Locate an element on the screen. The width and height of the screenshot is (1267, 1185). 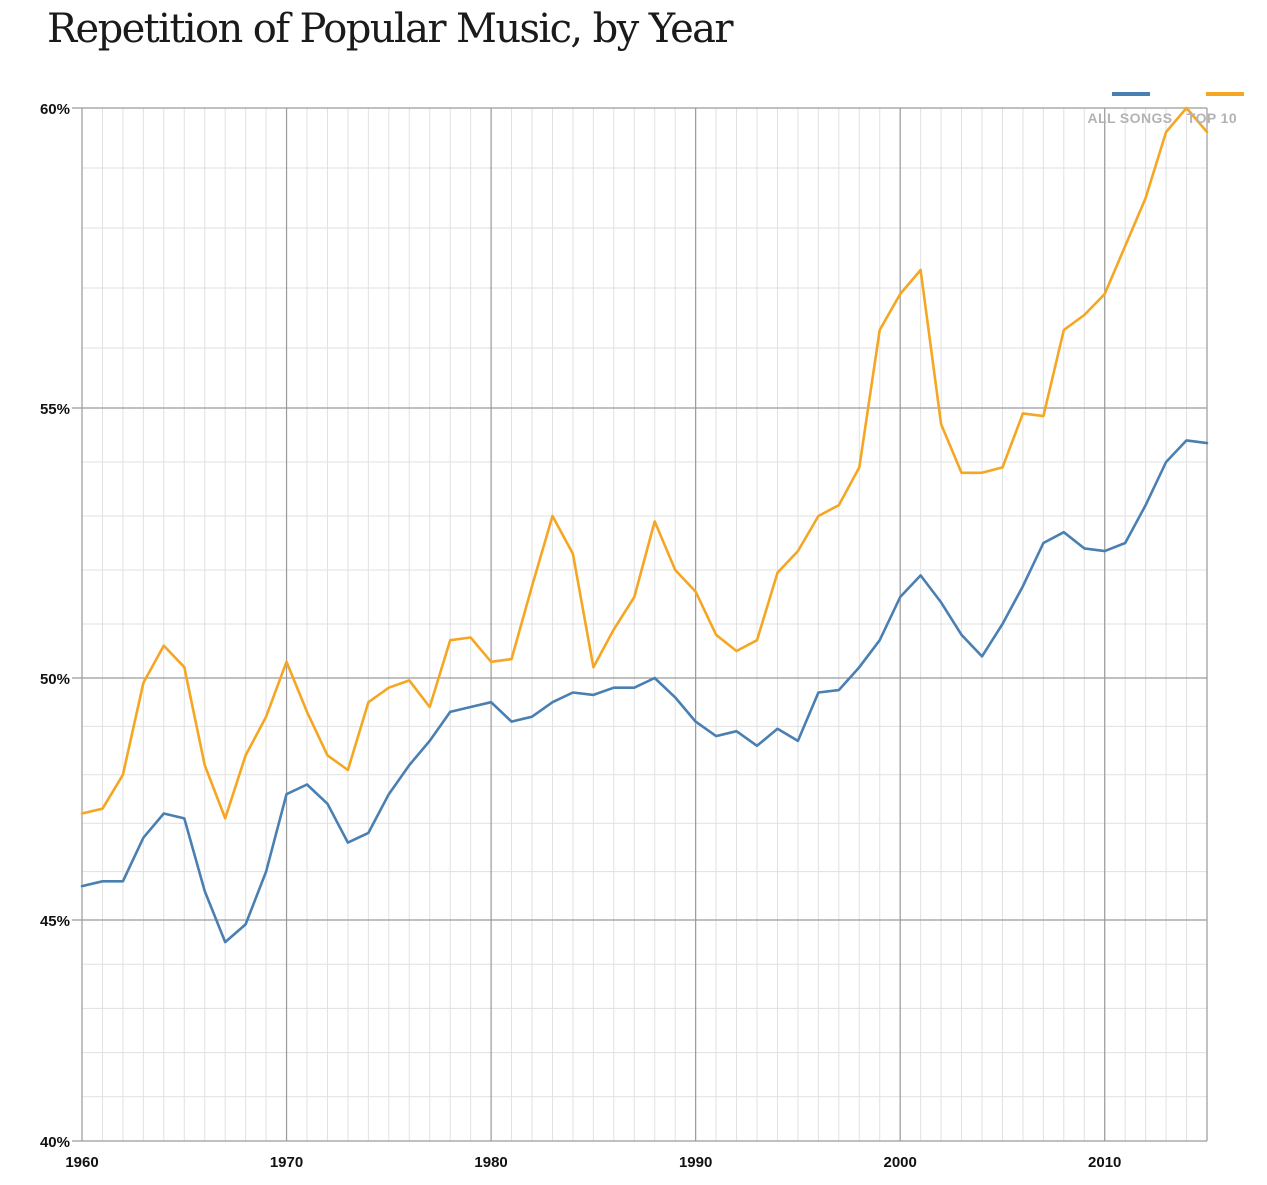
x-tick-label: 1990 is located at coordinates (695, 1162).